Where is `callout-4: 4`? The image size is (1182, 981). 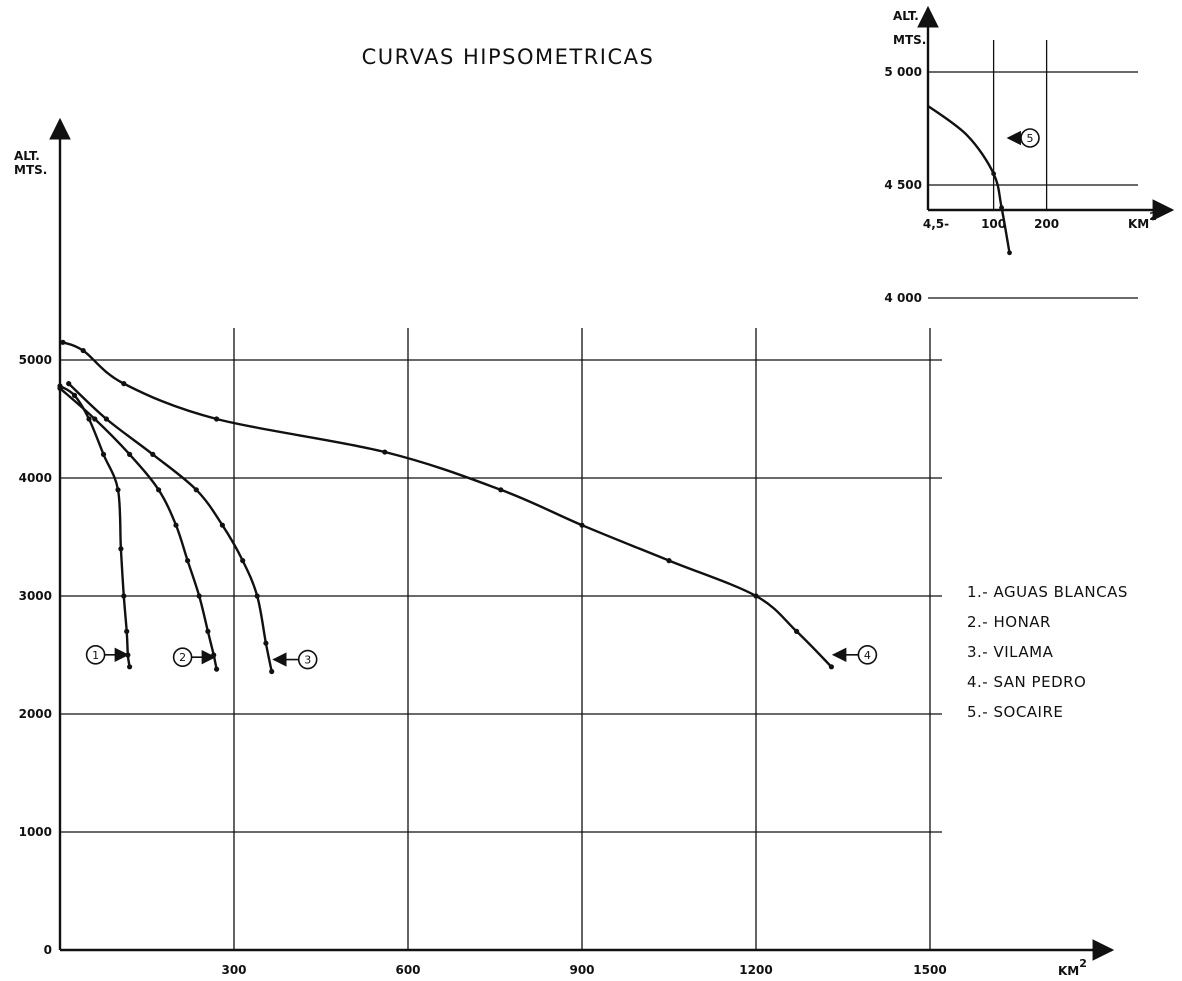
callout-4: 4 is located at coordinates (854, 654).